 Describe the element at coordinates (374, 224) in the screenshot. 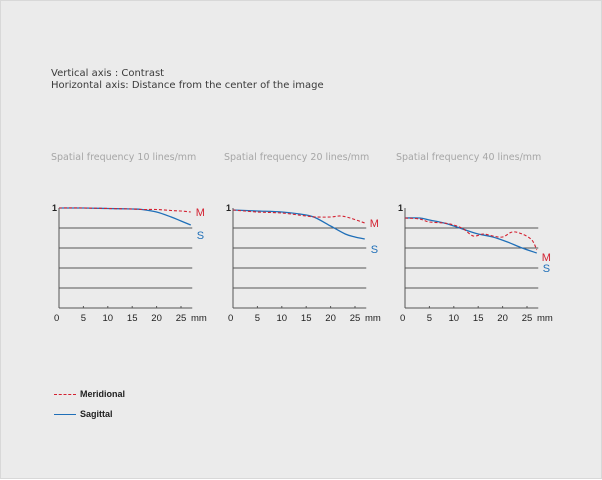

I see `meridional-end-label-1: M` at that location.